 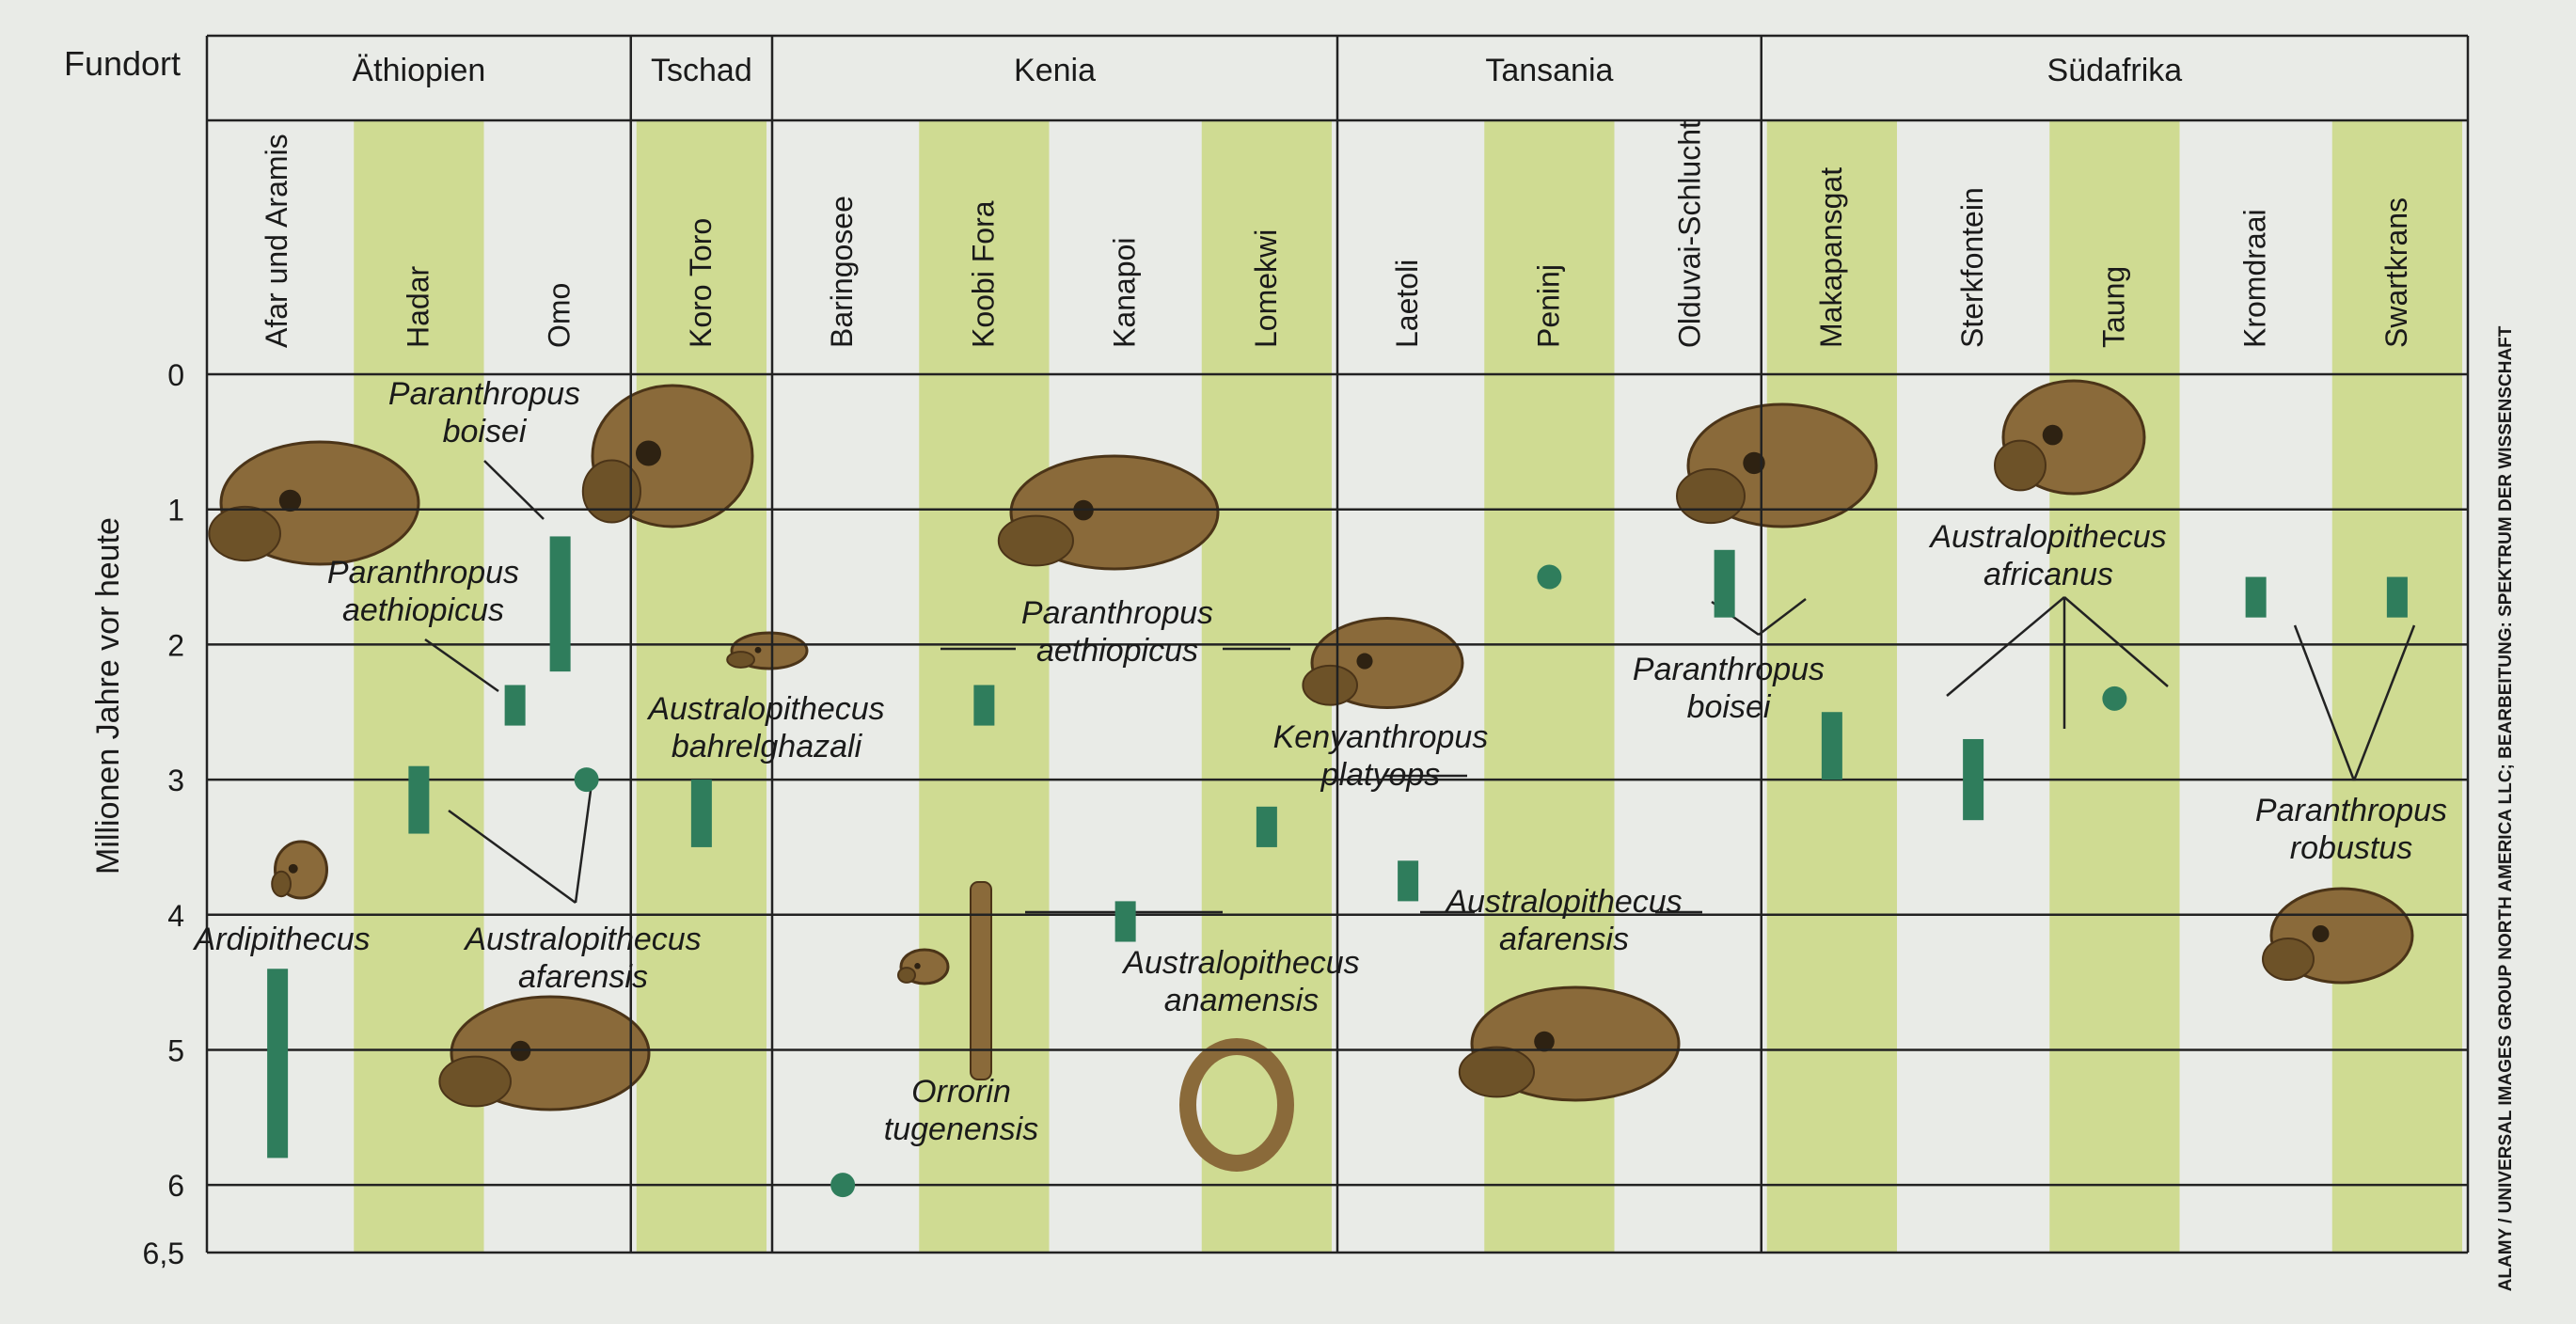 I want to click on species-label-australopithecus-africanus-6: Australopithecus africanus, so click(x=2047, y=555).